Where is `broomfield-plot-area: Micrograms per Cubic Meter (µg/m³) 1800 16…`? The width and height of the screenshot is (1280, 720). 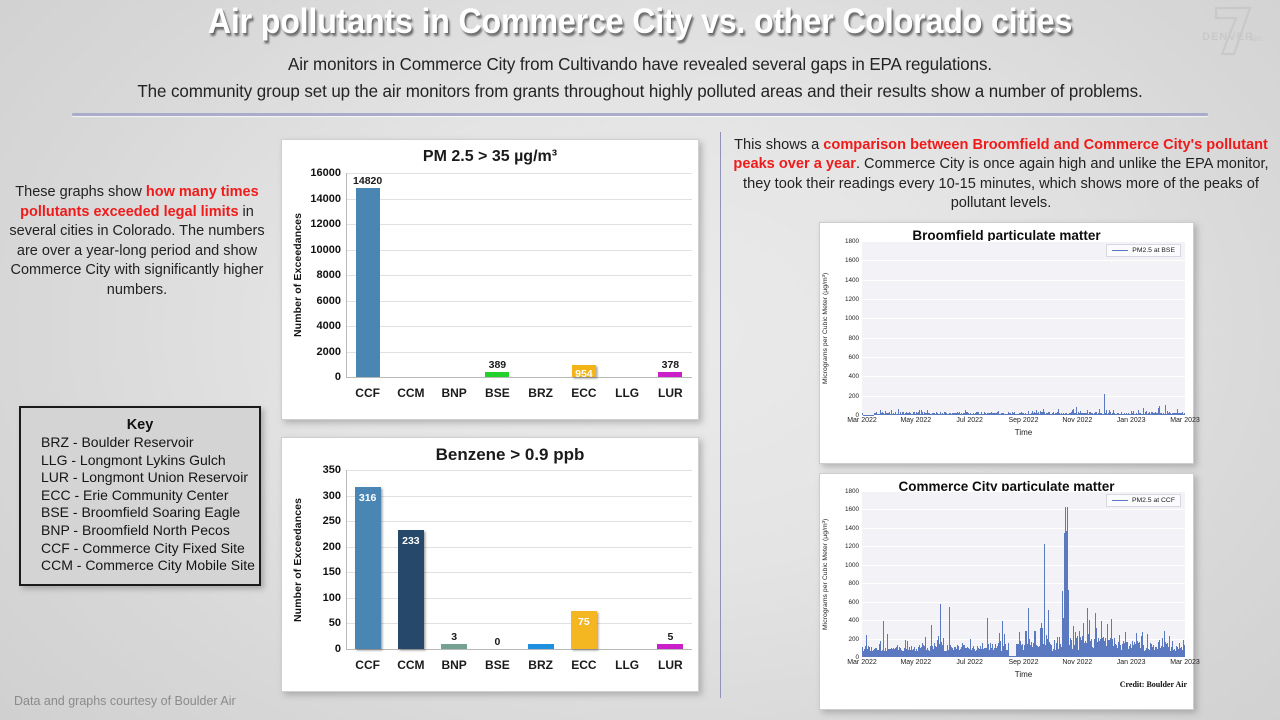
broomfield-plot-area: Micrograms per Cubic Meter (µg/m³) 1800 16… is located at coordinates (1010, 334).